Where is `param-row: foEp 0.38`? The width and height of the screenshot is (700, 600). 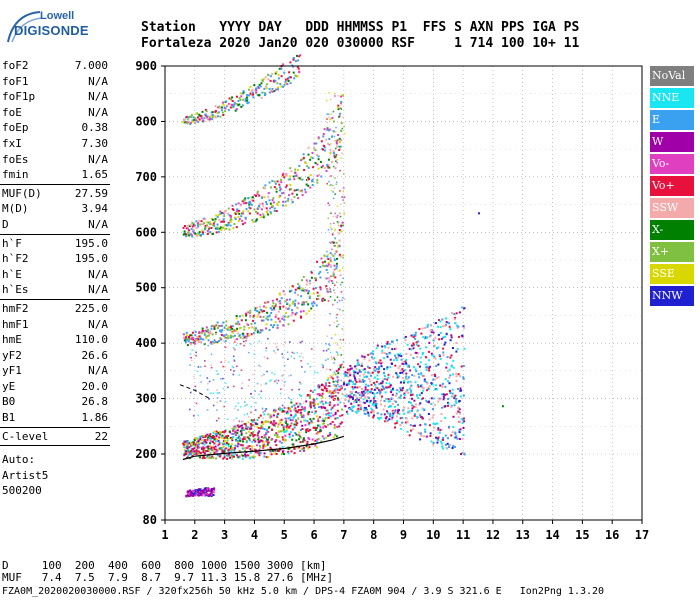 param-row: foEp 0.38 is located at coordinates (55, 128).